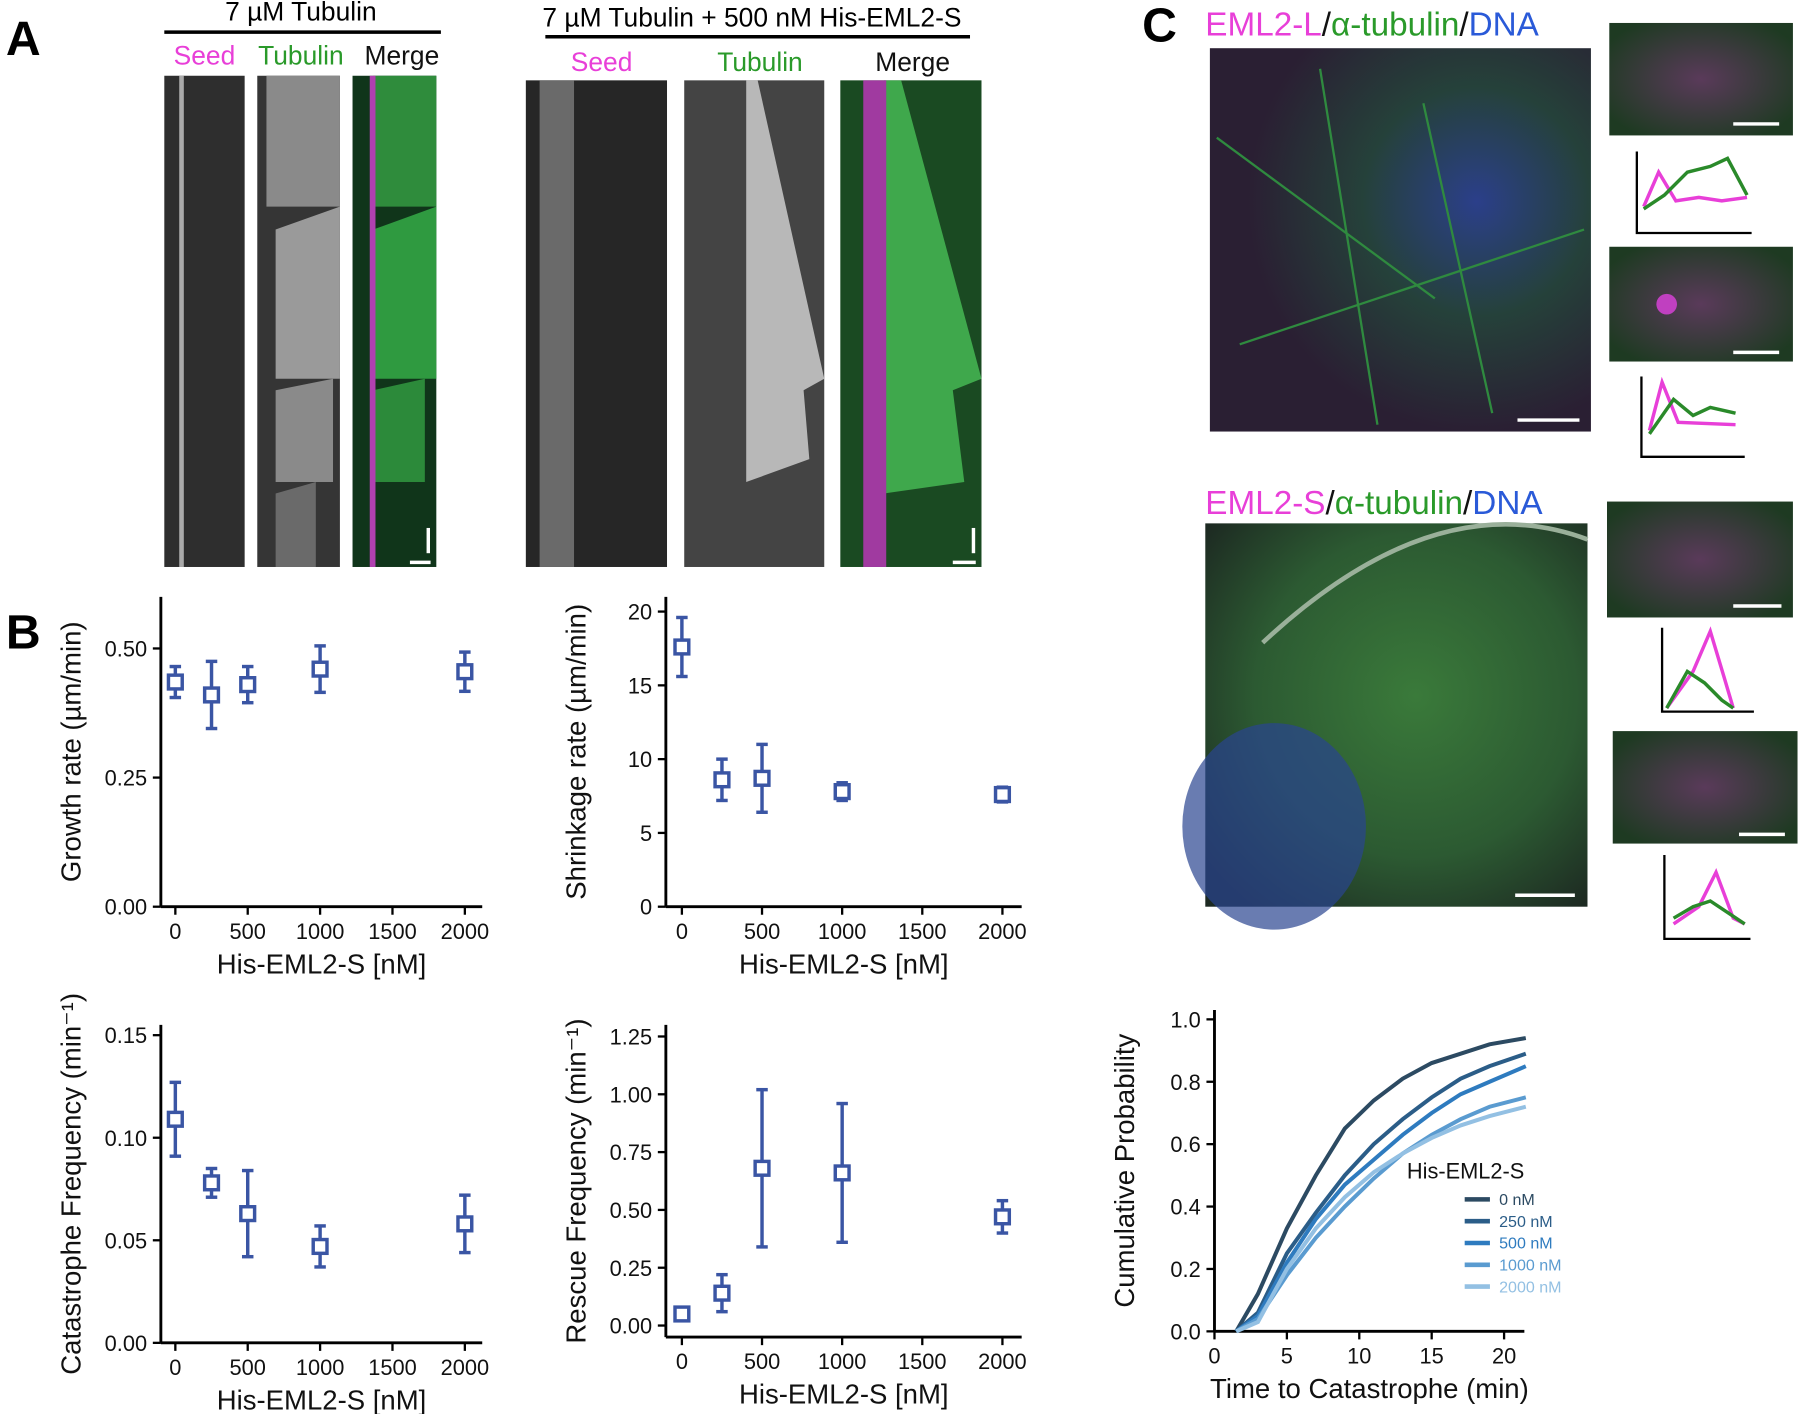 The image size is (1800, 1414). What do you see at coordinates (1465, 1171) in the screenshot?
I see `legend-title: His-EML2-S` at bounding box center [1465, 1171].